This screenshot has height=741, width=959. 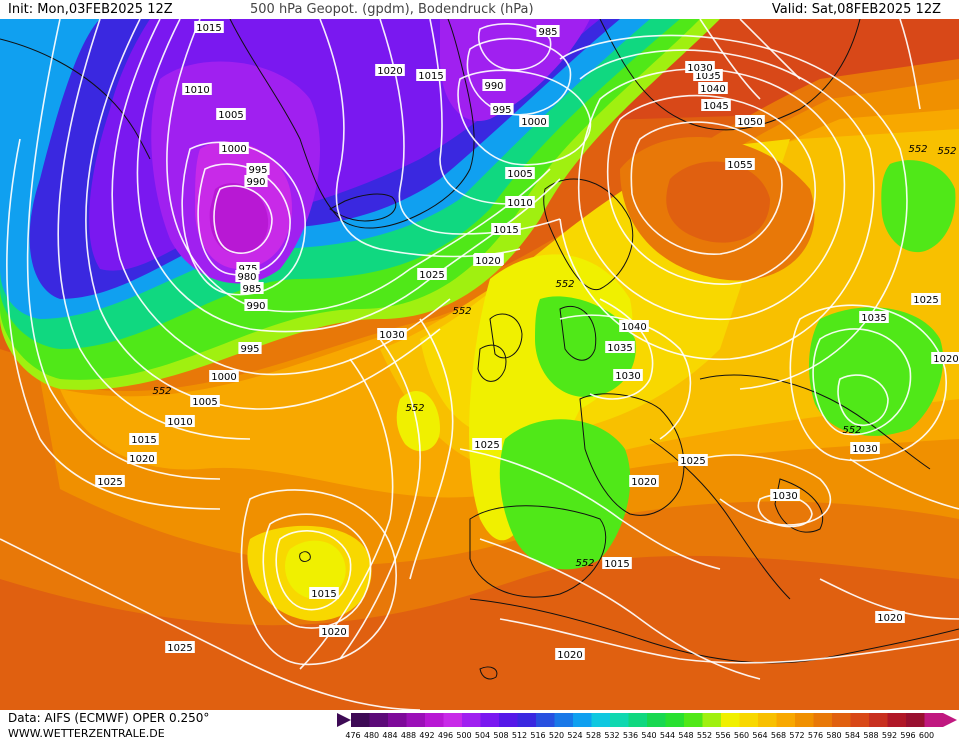 What do you see at coordinates (86, 733) in the screenshot?
I see `website-label: WWW.WETTERZENTRALE.DE` at bounding box center [86, 733].